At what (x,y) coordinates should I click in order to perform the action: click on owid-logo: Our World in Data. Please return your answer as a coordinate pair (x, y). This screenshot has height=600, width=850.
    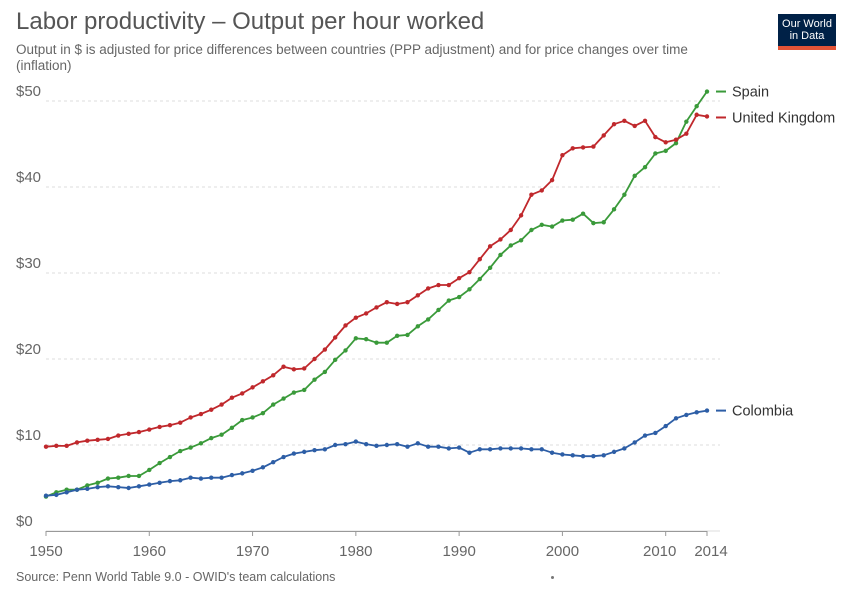
    Looking at the image, I should click on (807, 32).